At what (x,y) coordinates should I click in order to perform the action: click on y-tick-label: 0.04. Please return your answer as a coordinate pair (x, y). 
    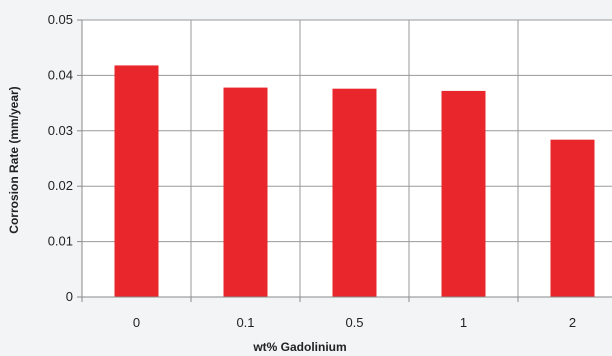
    Looking at the image, I should click on (60, 74).